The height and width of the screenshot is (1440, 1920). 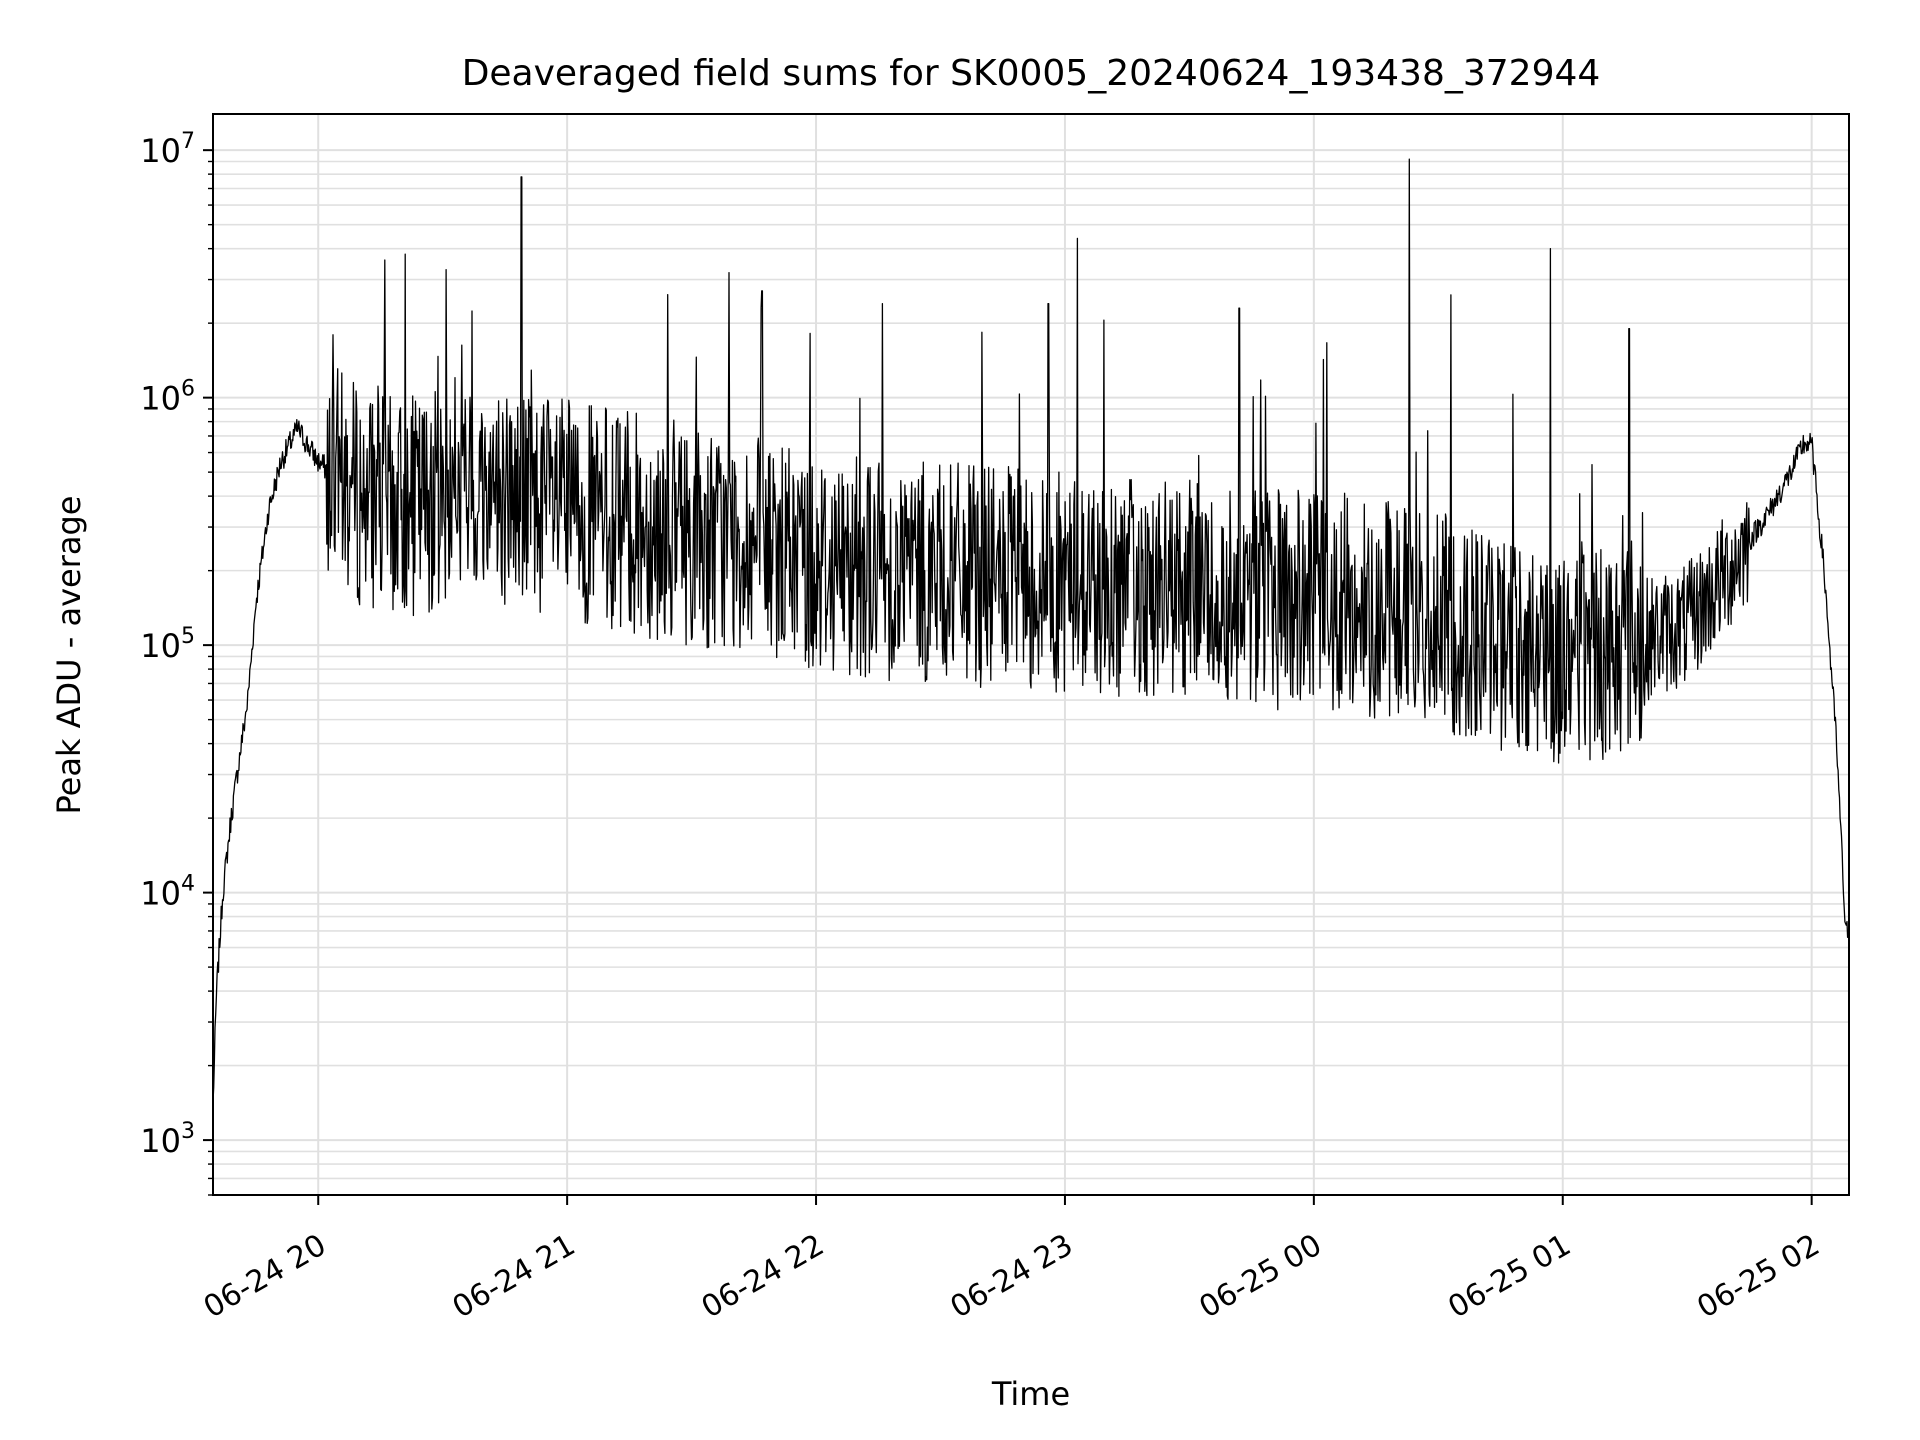 What do you see at coordinates (167, 149) in the screenshot?
I see `y-tick-label: 107` at bounding box center [167, 149].